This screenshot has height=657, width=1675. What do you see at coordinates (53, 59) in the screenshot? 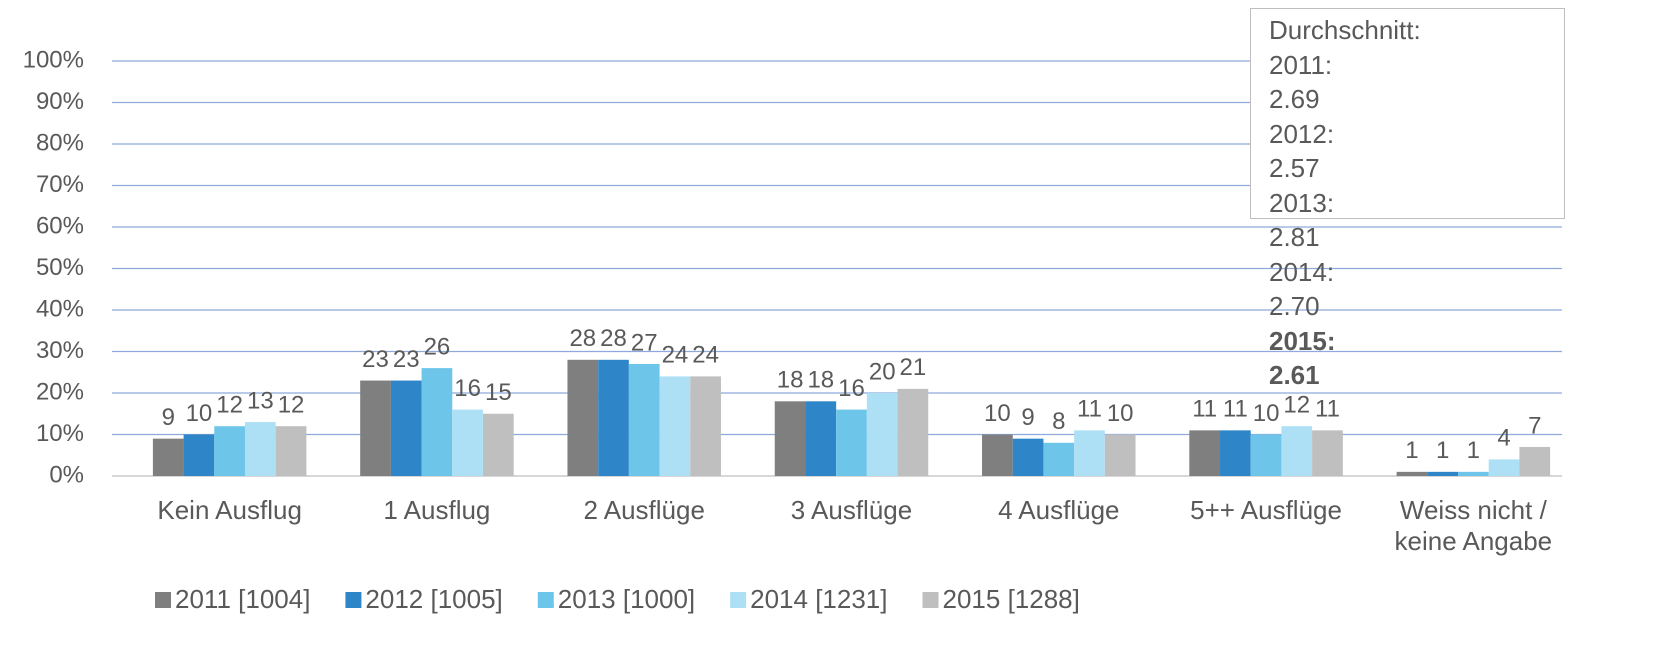
I see `y-tick-label: 100%` at bounding box center [53, 59].